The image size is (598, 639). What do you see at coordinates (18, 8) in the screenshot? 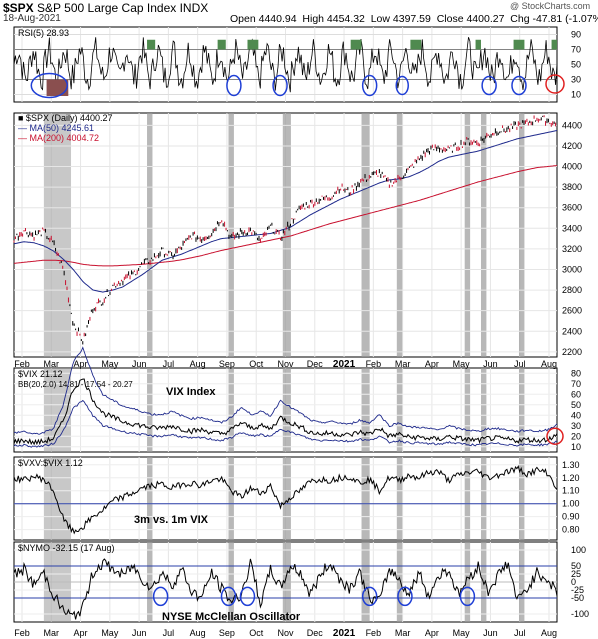
I see `symbol: $SPX` at bounding box center [18, 8].